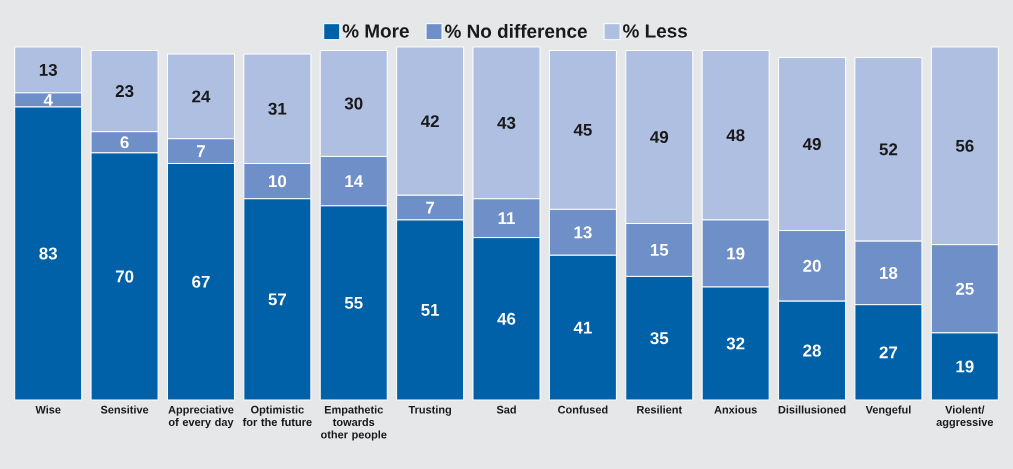 The image size is (1013, 469). I want to click on x-tick-label: Vengeful, so click(888, 410).